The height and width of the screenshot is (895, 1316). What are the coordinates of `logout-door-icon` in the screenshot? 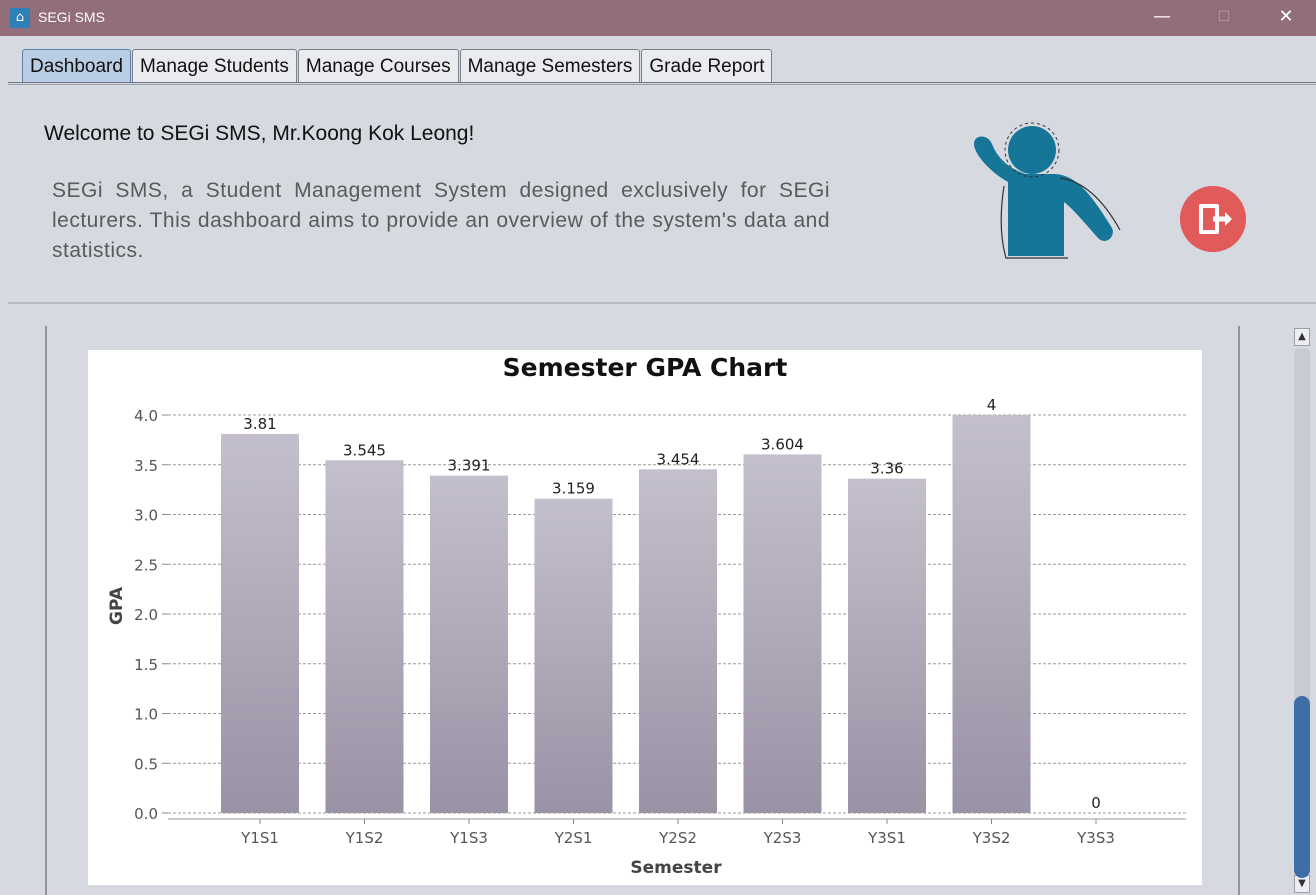 It's located at (1215, 219).